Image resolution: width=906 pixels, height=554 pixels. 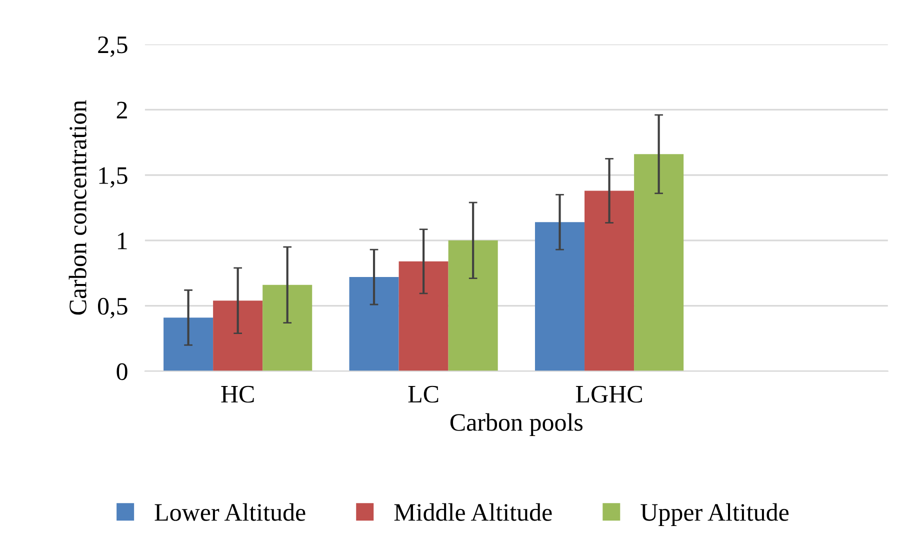 What do you see at coordinates (77, 207) in the screenshot?
I see `y-axis-title: Carbon concentration` at bounding box center [77, 207].